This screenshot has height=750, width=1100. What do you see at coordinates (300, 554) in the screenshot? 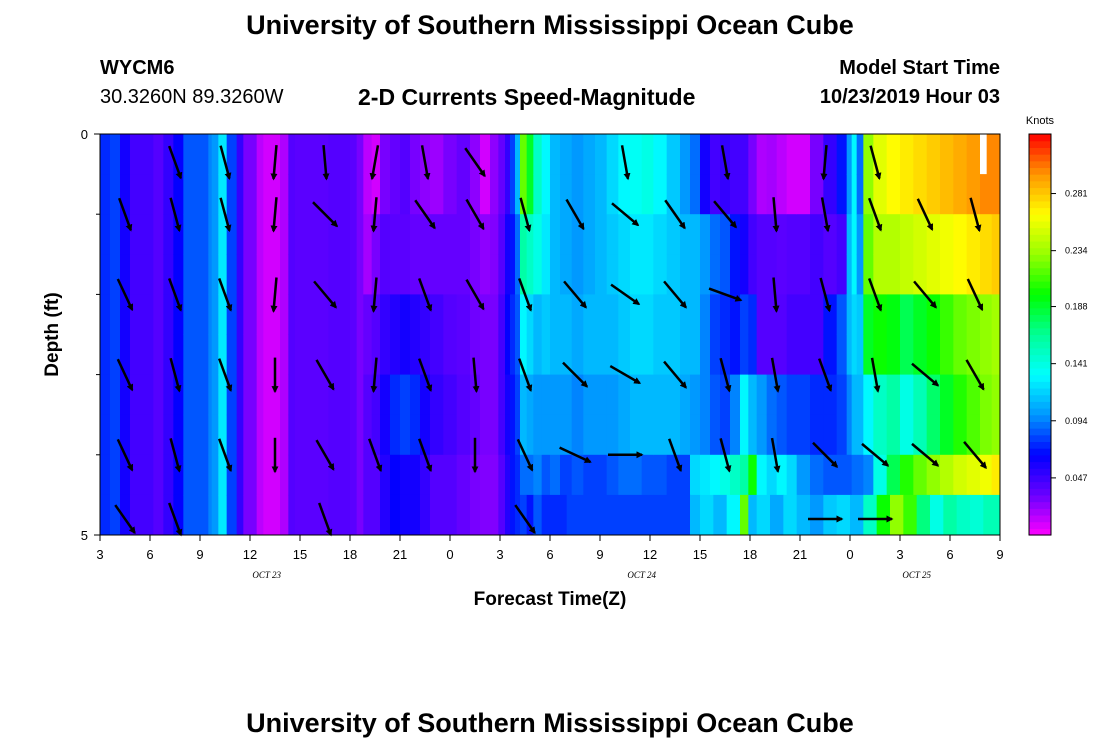
I see `x-tick-label: 15` at bounding box center [300, 554].